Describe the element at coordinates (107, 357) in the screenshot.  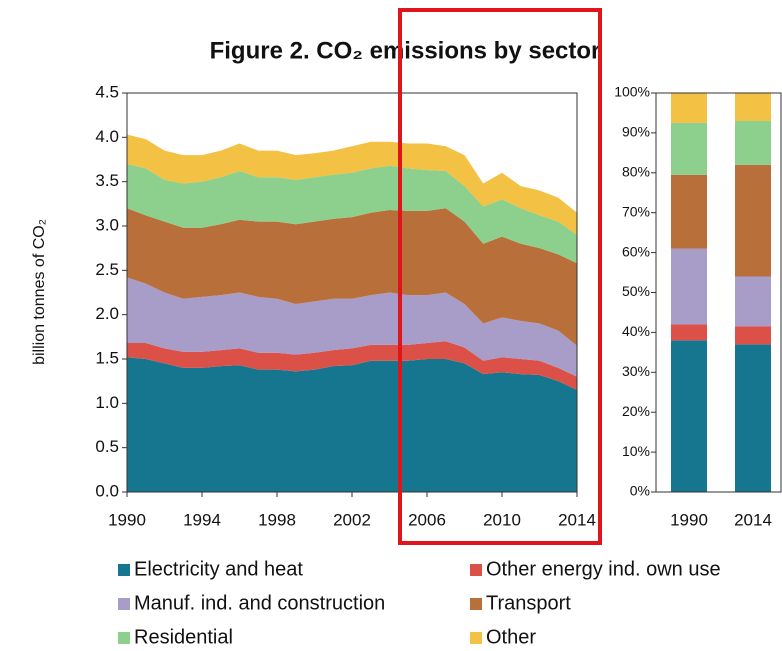
I see `y-tick-label: 1.5` at that location.